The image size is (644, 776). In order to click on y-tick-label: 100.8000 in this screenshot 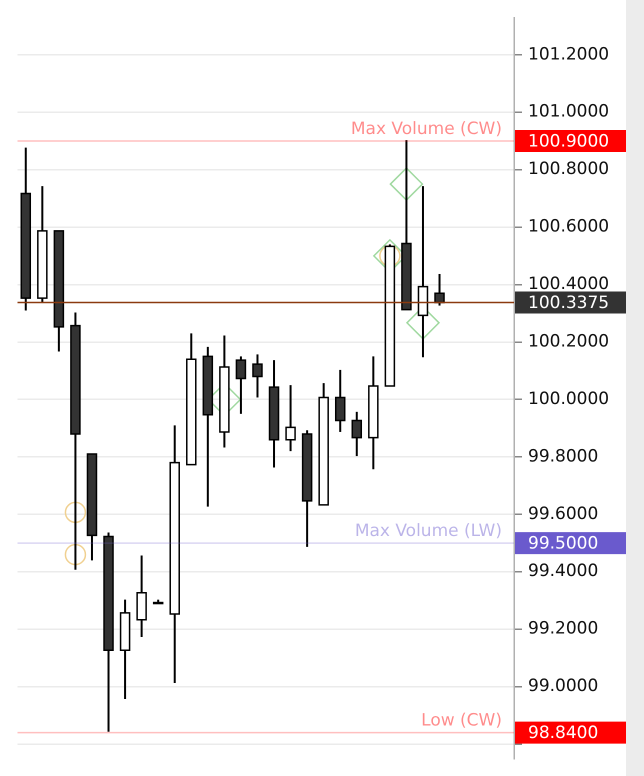, I will do `click(569, 169)`.